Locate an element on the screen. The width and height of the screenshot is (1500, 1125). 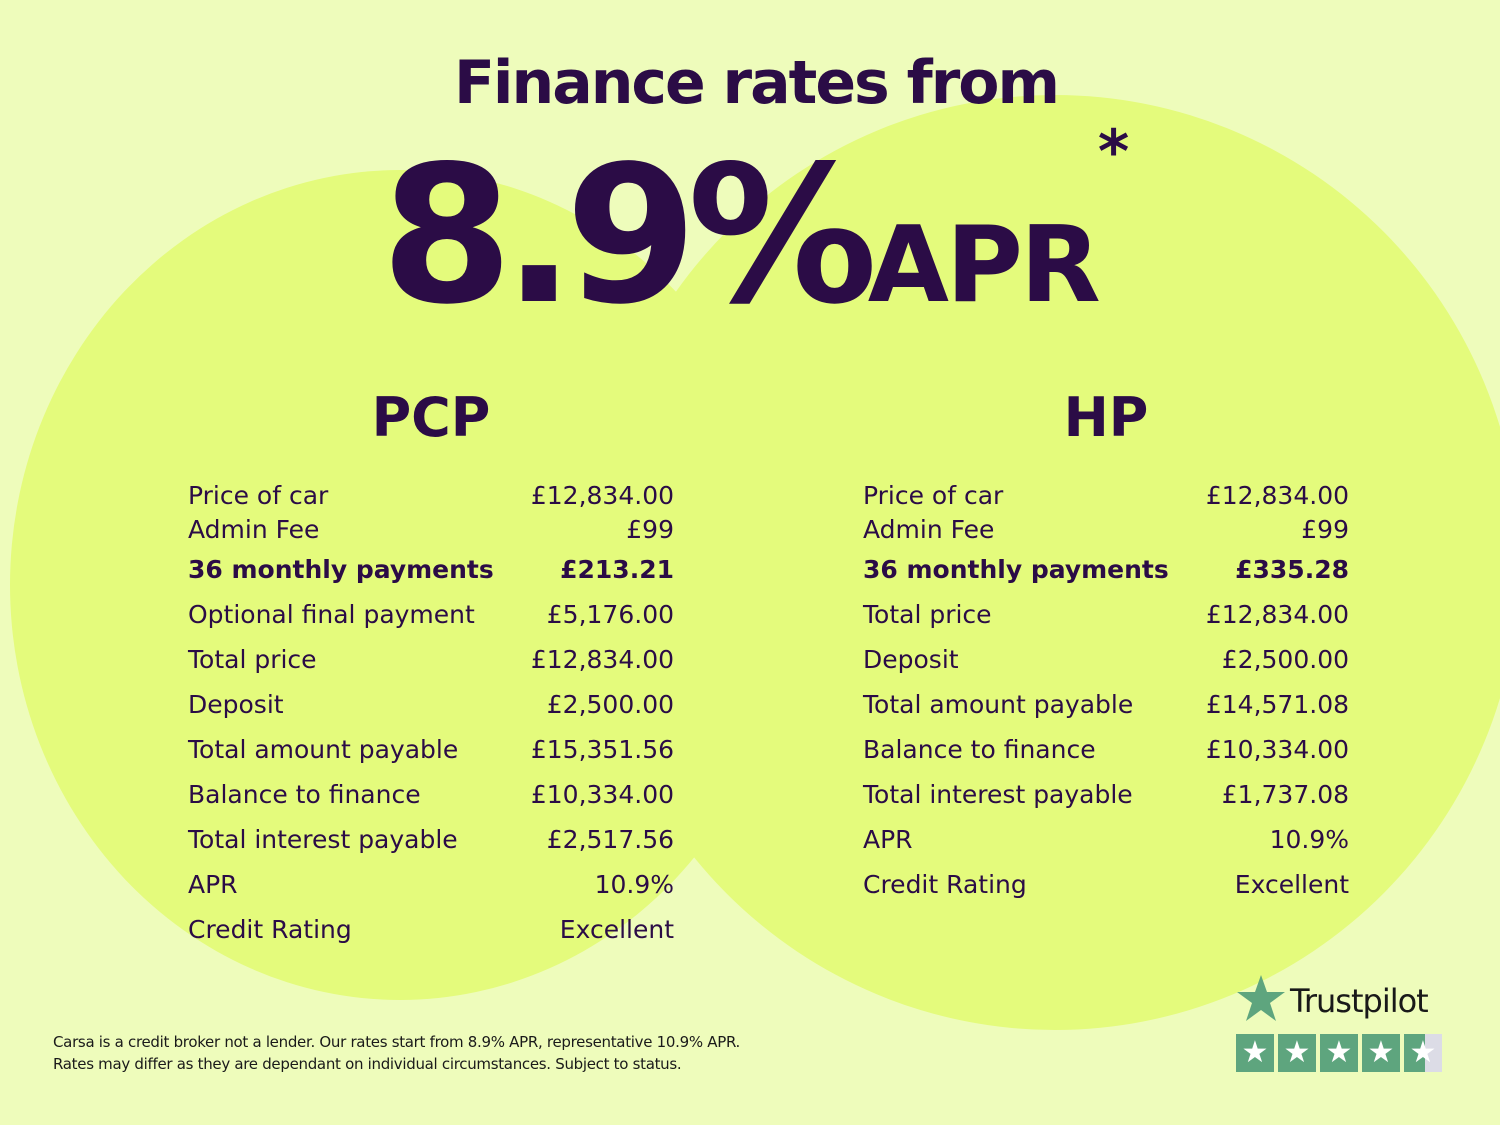
pcp-title: PCP is located at coordinates (431, 417).